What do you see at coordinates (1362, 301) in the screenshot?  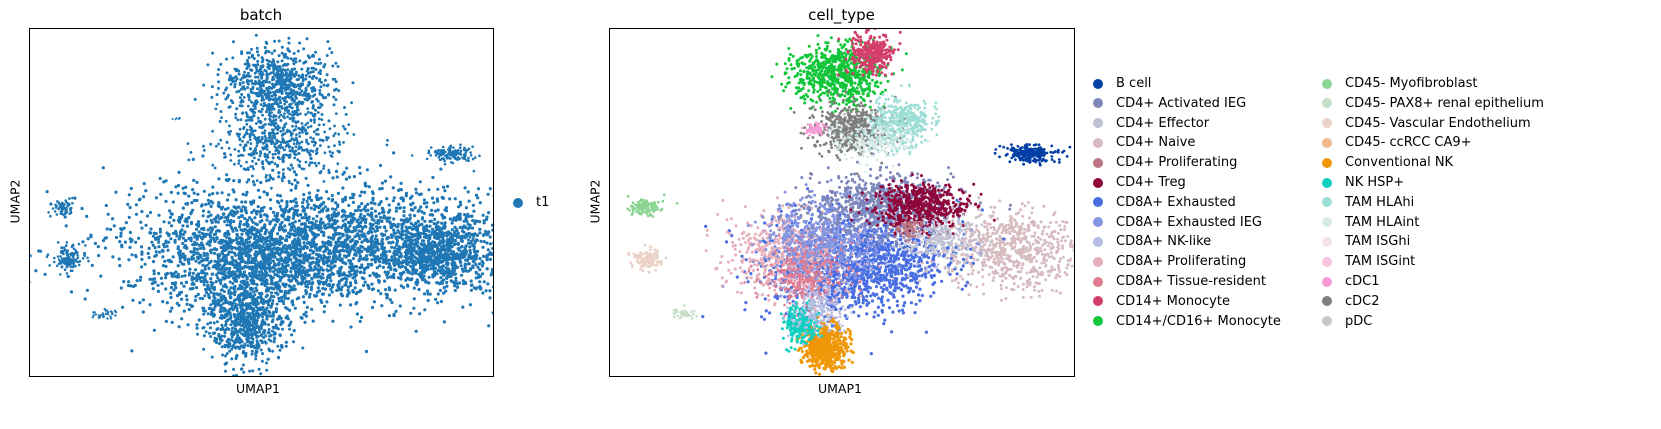 I see `legend-label: cDC2` at bounding box center [1362, 301].